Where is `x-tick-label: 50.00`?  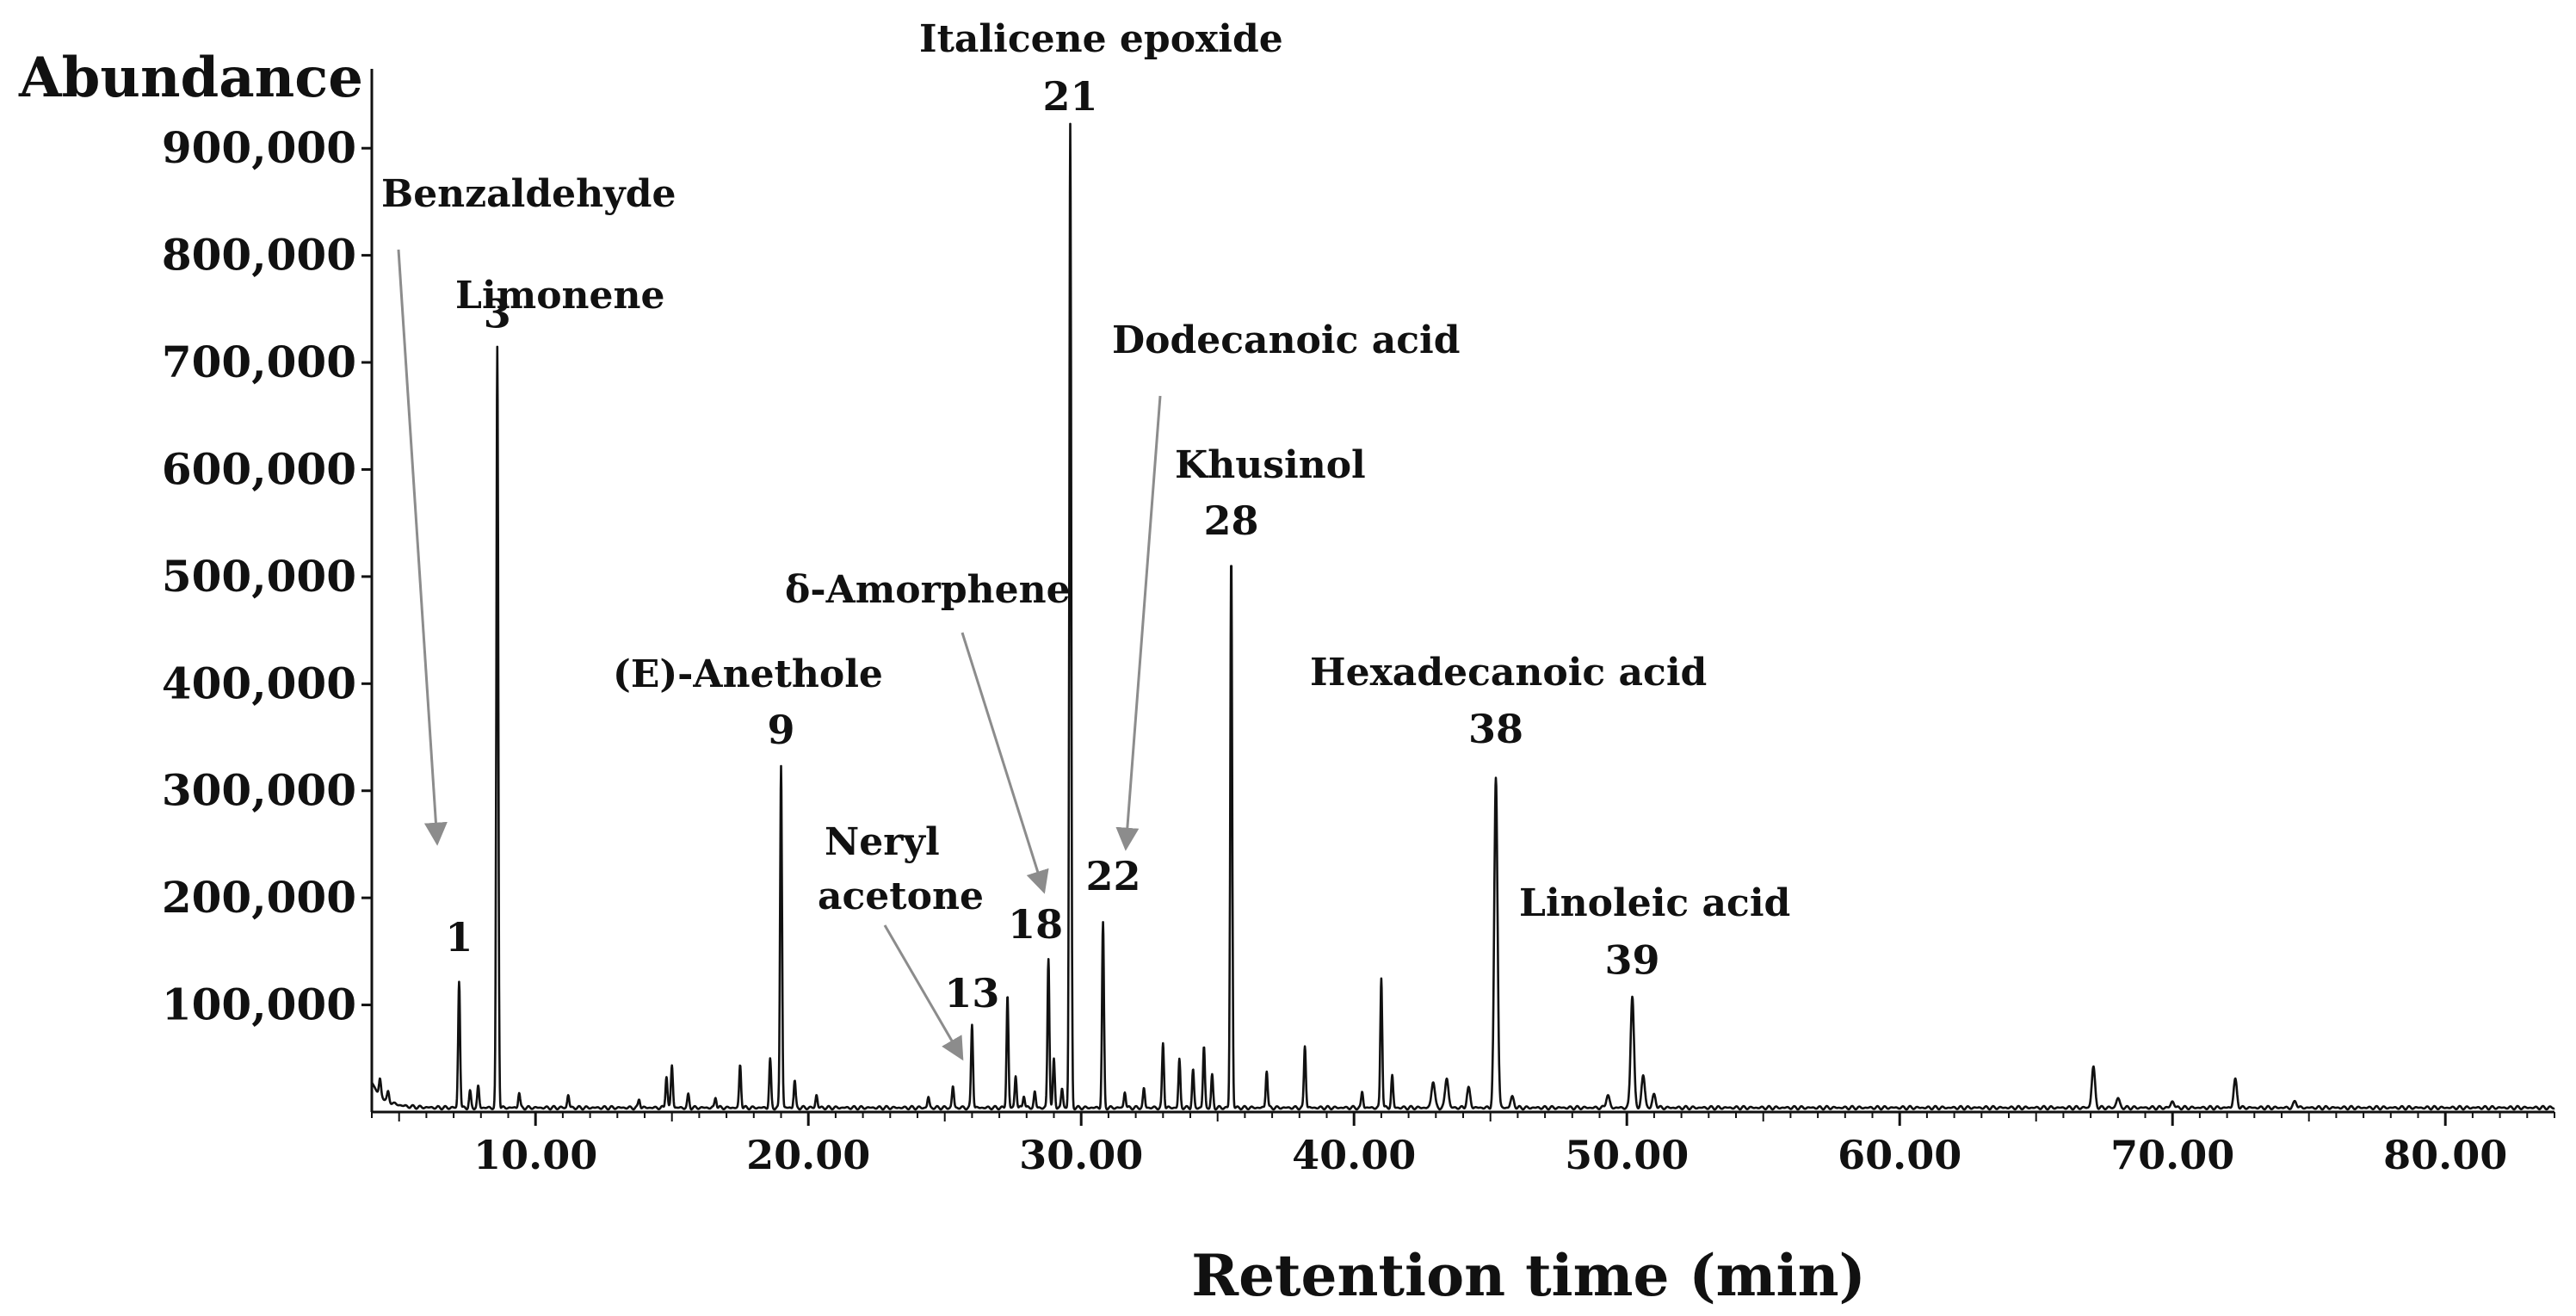 x-tick-label: 50.00 is located at coordinates (1627, 1155).